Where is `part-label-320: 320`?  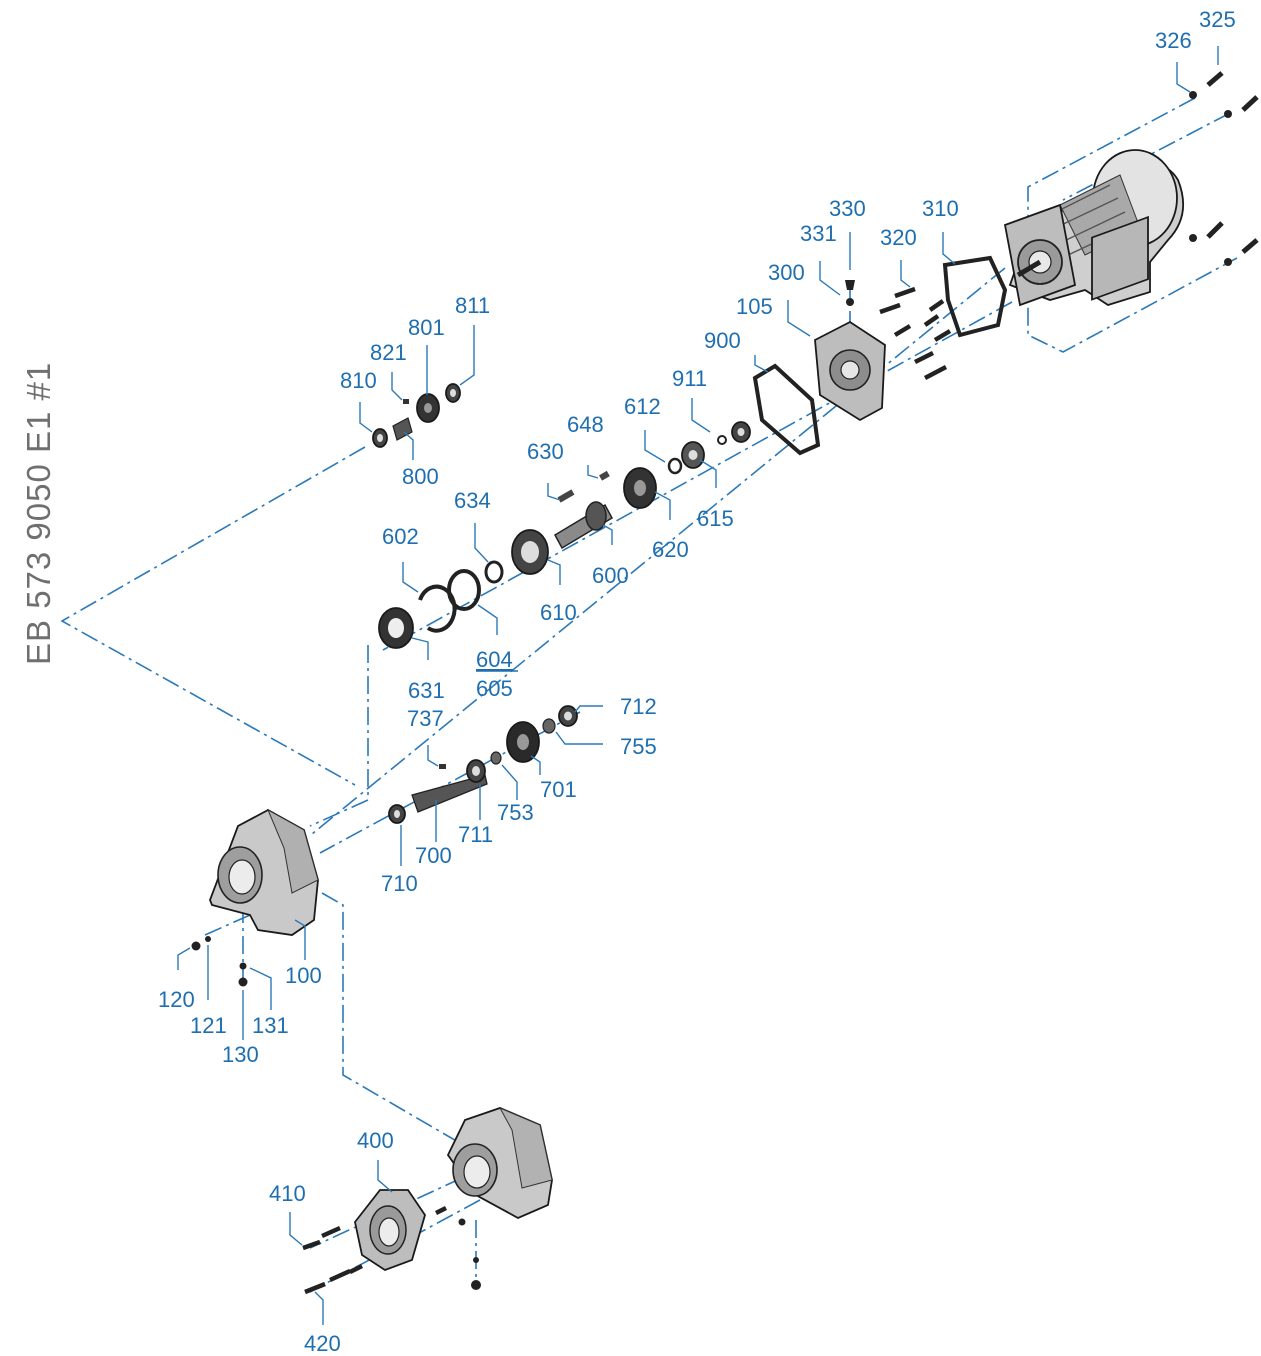
part-label-320: 320 is located at coordinates (898, 237).